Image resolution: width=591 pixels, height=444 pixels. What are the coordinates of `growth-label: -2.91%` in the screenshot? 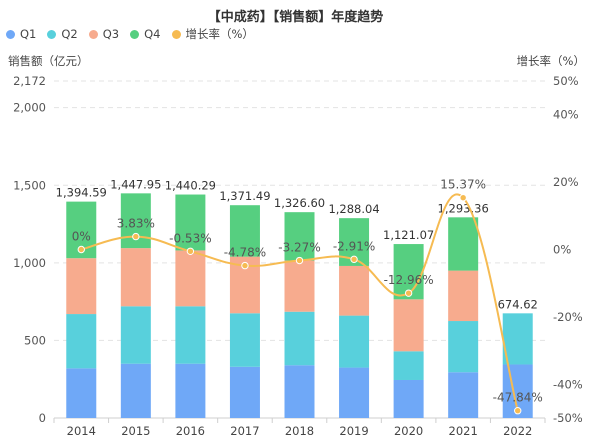 It's located at (354, 246).